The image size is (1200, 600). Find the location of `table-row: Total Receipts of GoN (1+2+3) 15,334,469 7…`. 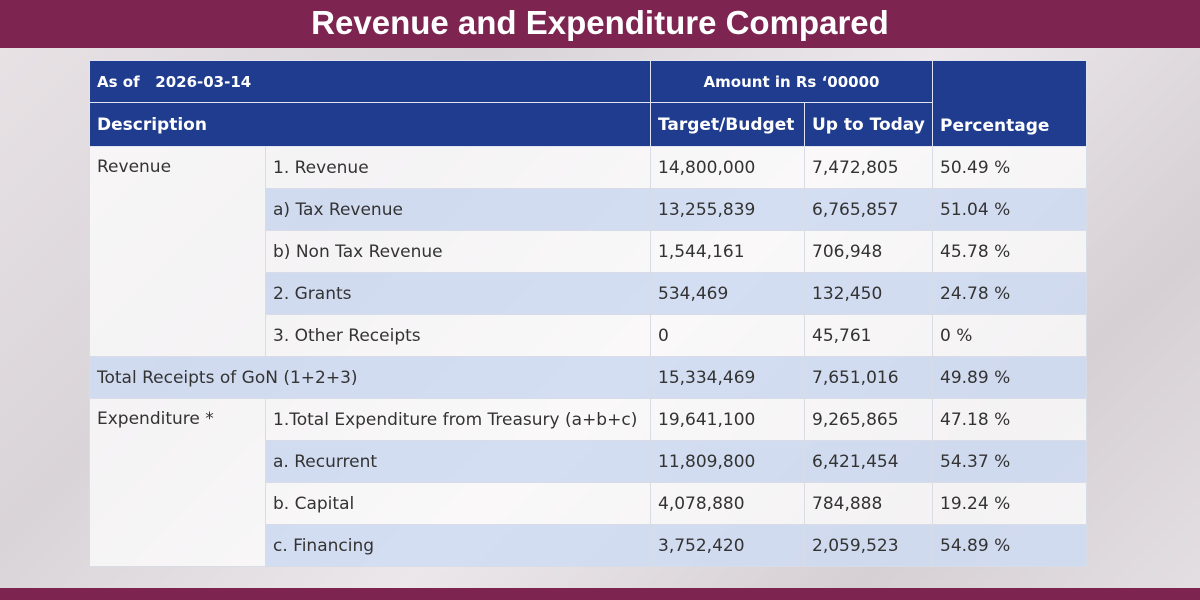

table-row: Total Receipts of GoN (1+2+3) 15,334,469 7… is located at coordinates (588, 377).